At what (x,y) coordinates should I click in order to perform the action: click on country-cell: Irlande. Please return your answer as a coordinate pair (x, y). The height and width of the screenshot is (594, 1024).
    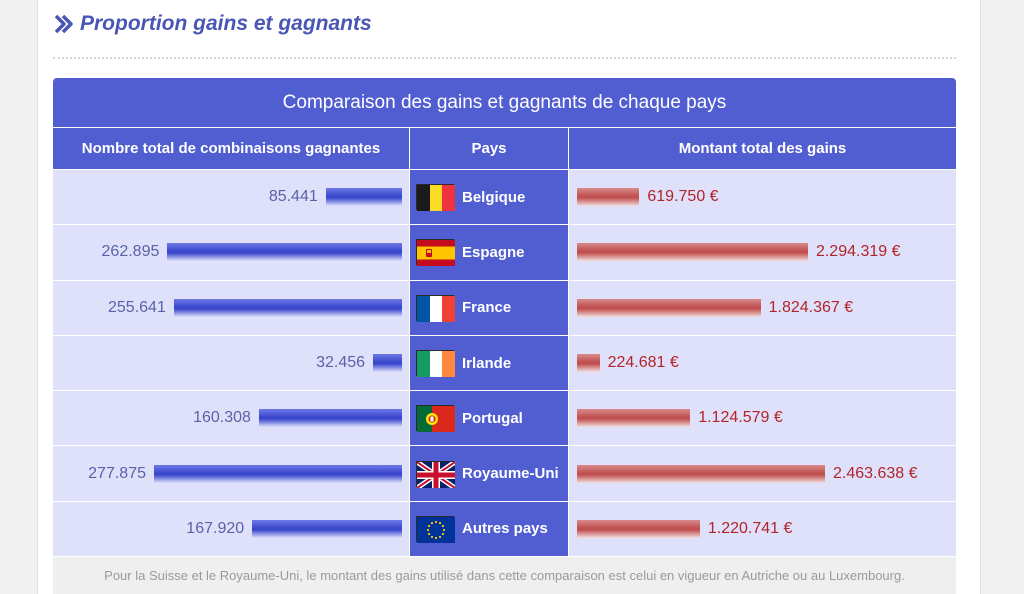
    Looking at the image, I should click on (489, 363).